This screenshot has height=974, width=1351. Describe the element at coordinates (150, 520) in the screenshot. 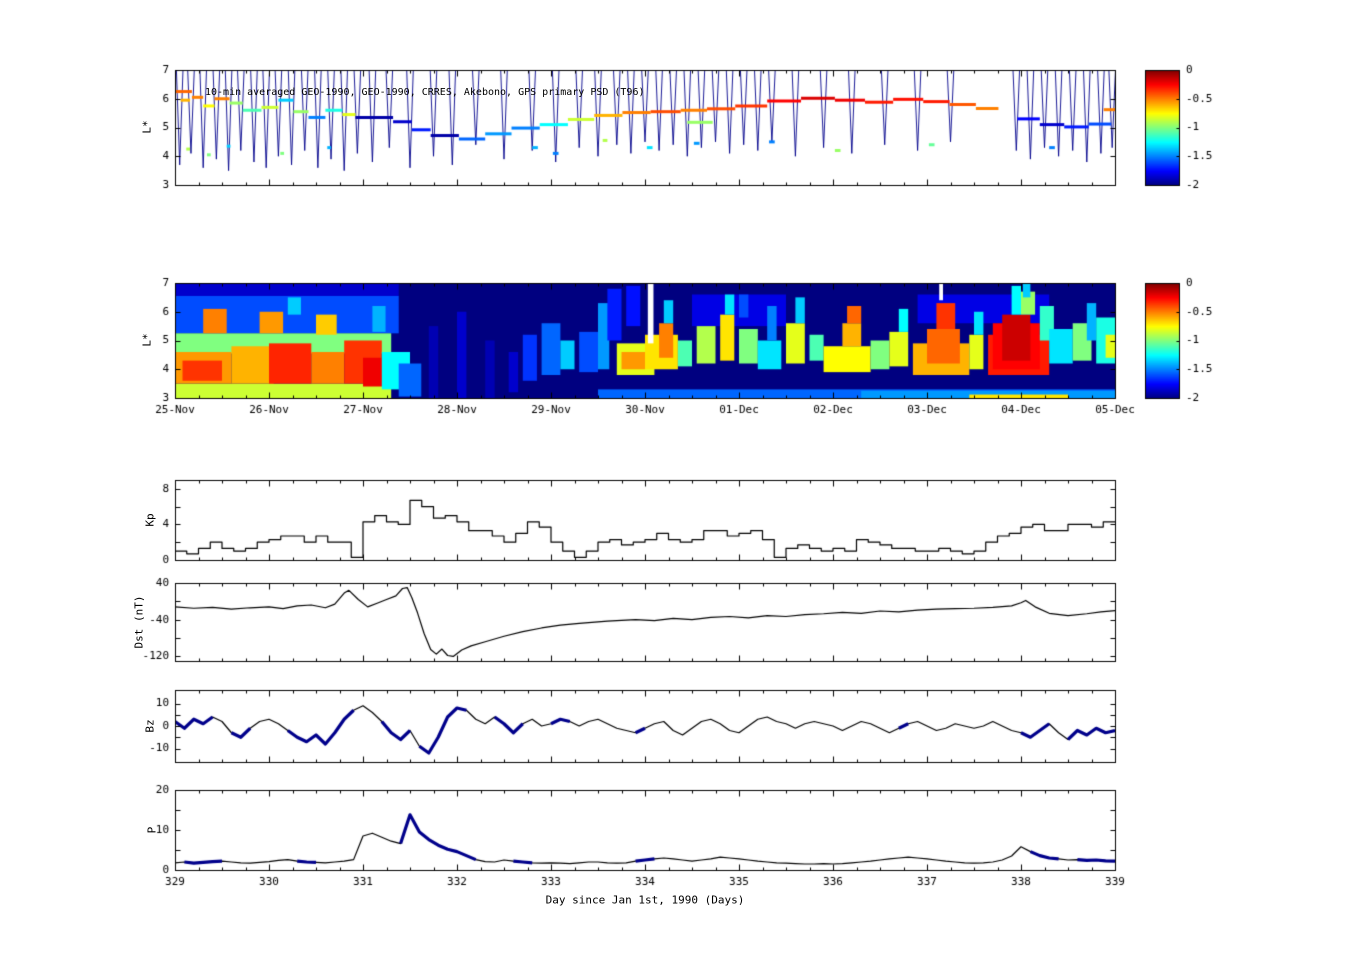

I see `kp-ylabel: Kp` at that location.